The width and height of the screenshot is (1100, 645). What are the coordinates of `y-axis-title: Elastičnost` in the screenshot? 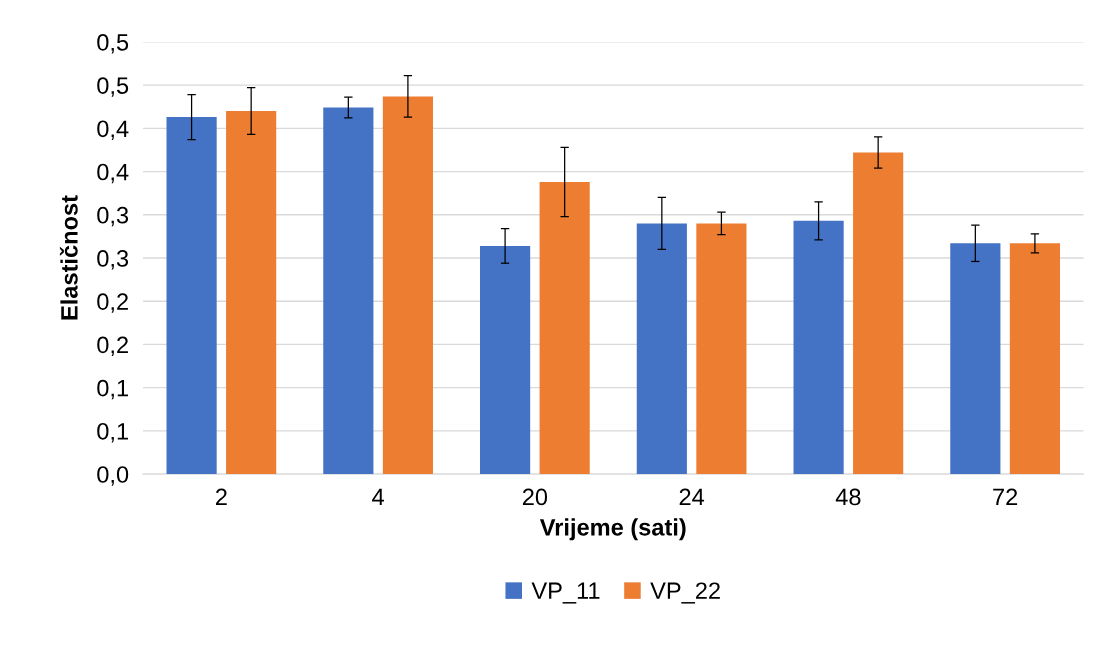 It's located at (68, 257).